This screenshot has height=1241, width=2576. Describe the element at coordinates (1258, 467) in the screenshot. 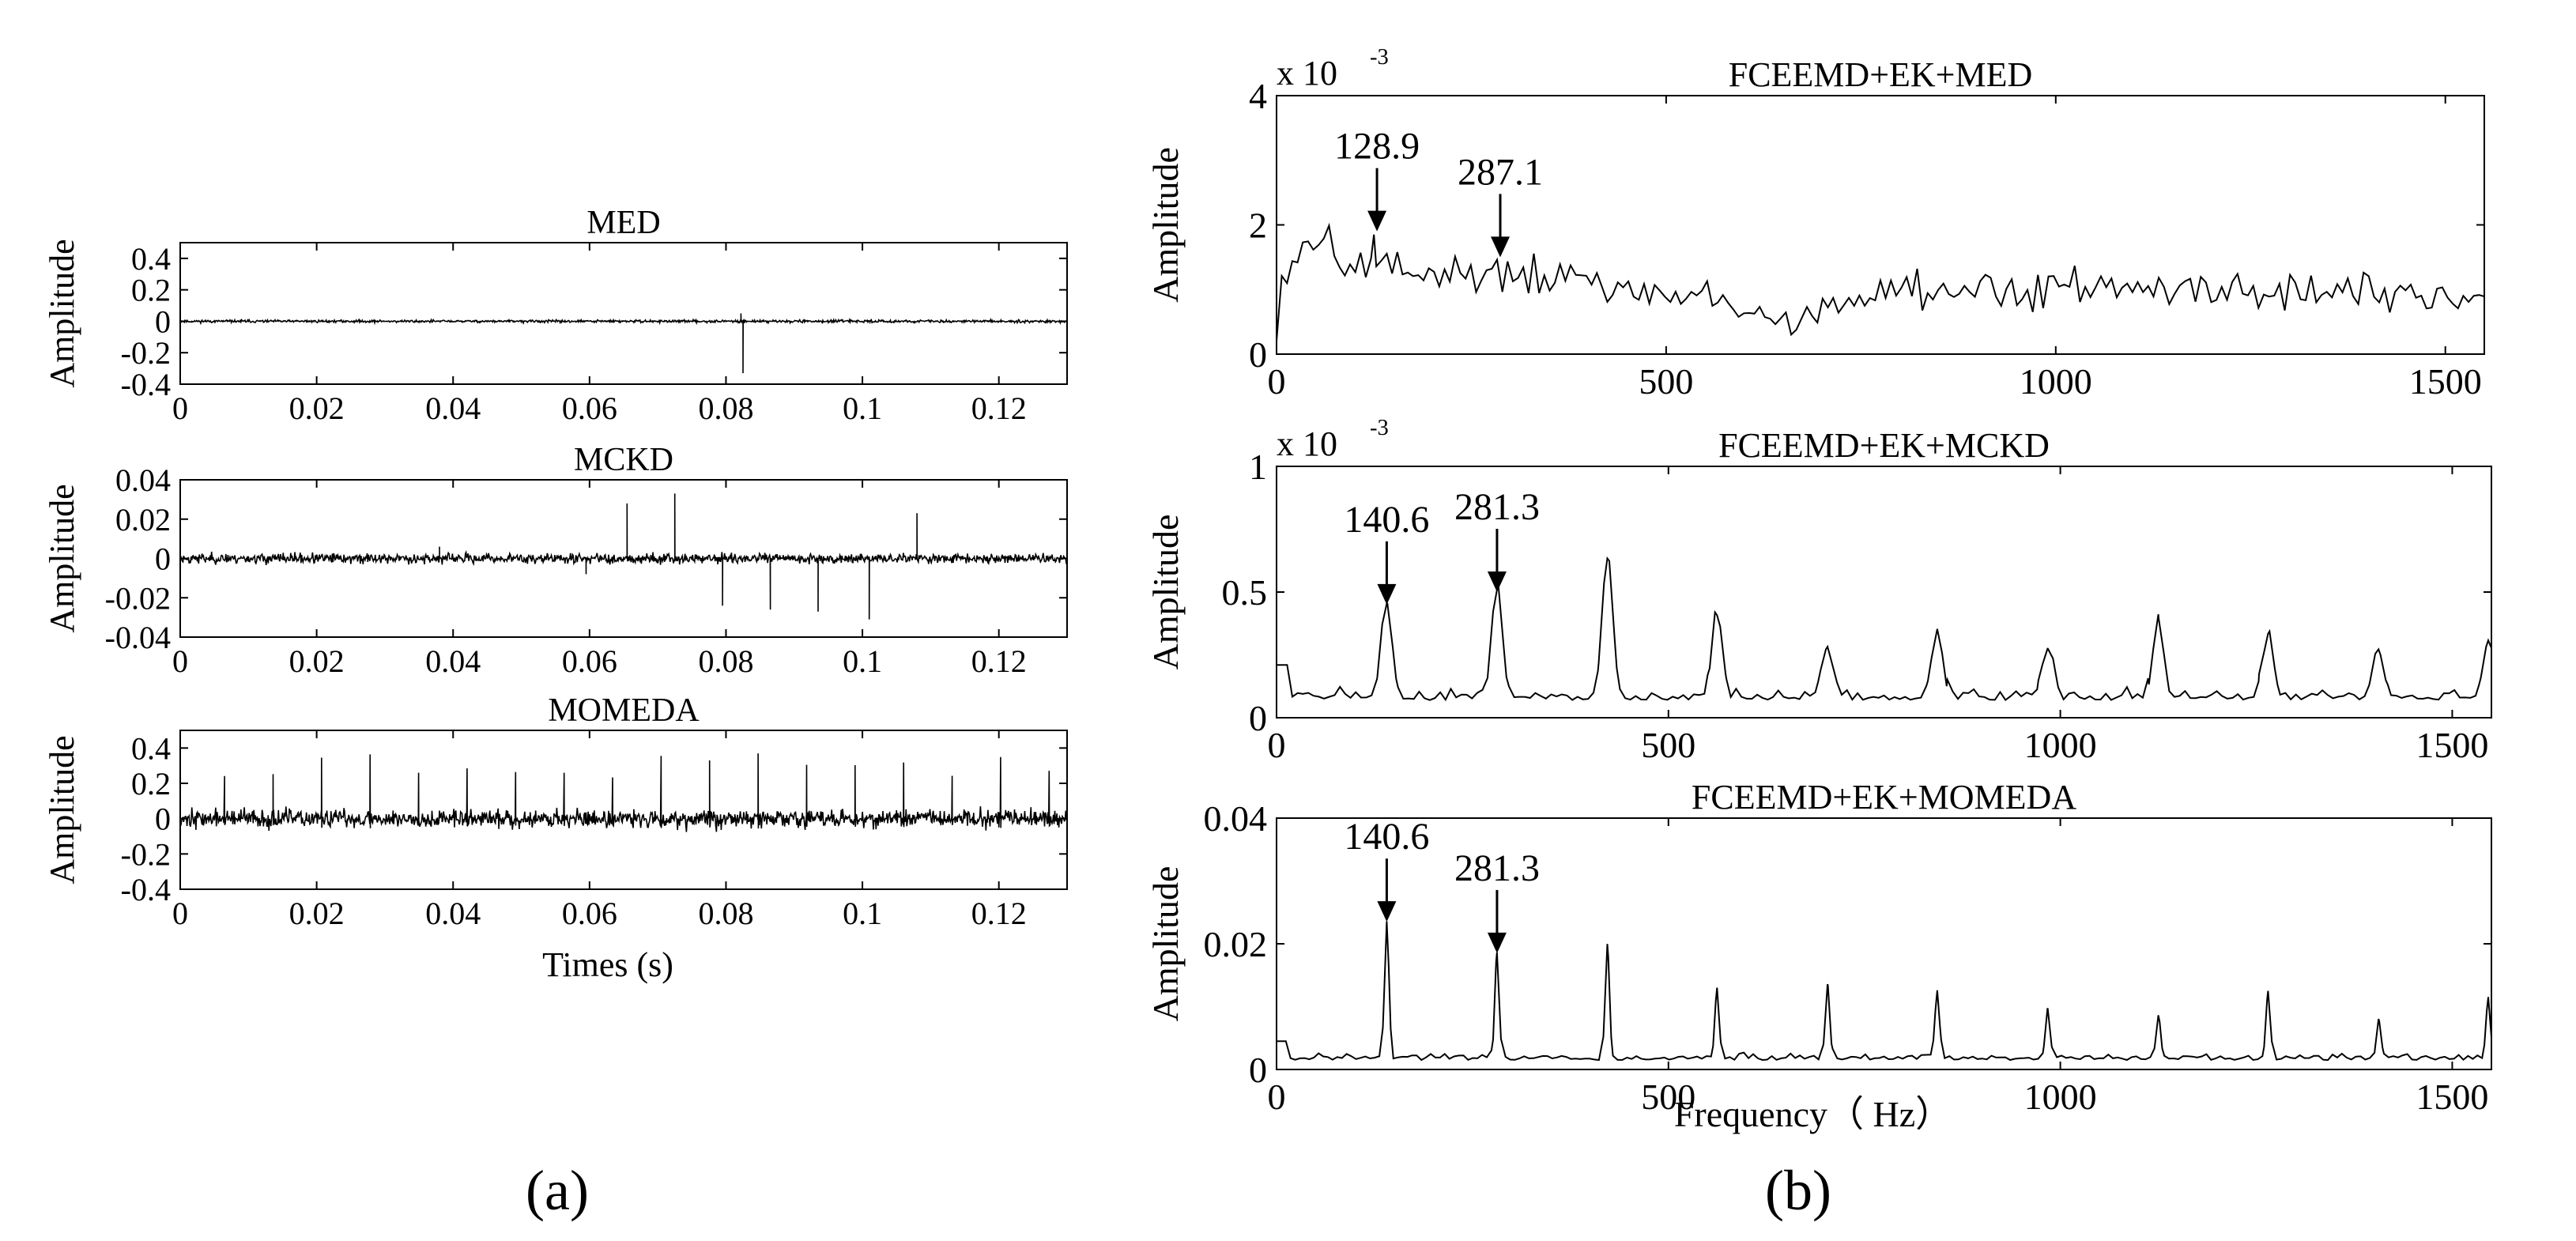

I see `y-tick-label: 1` at that location.